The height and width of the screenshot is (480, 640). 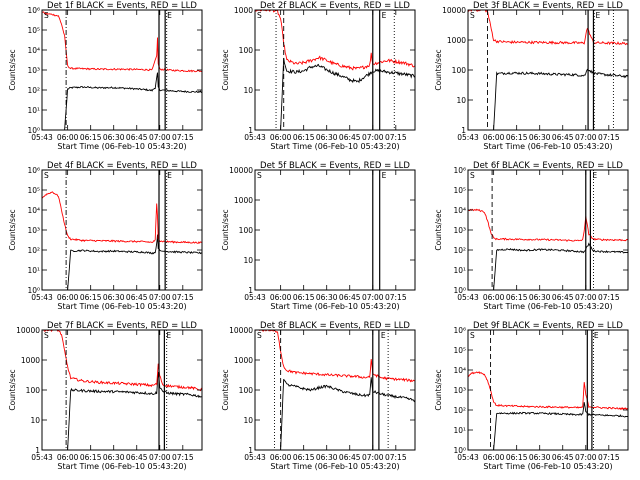 I want to click on panel-2-series-events, so click(x=335, y=93).